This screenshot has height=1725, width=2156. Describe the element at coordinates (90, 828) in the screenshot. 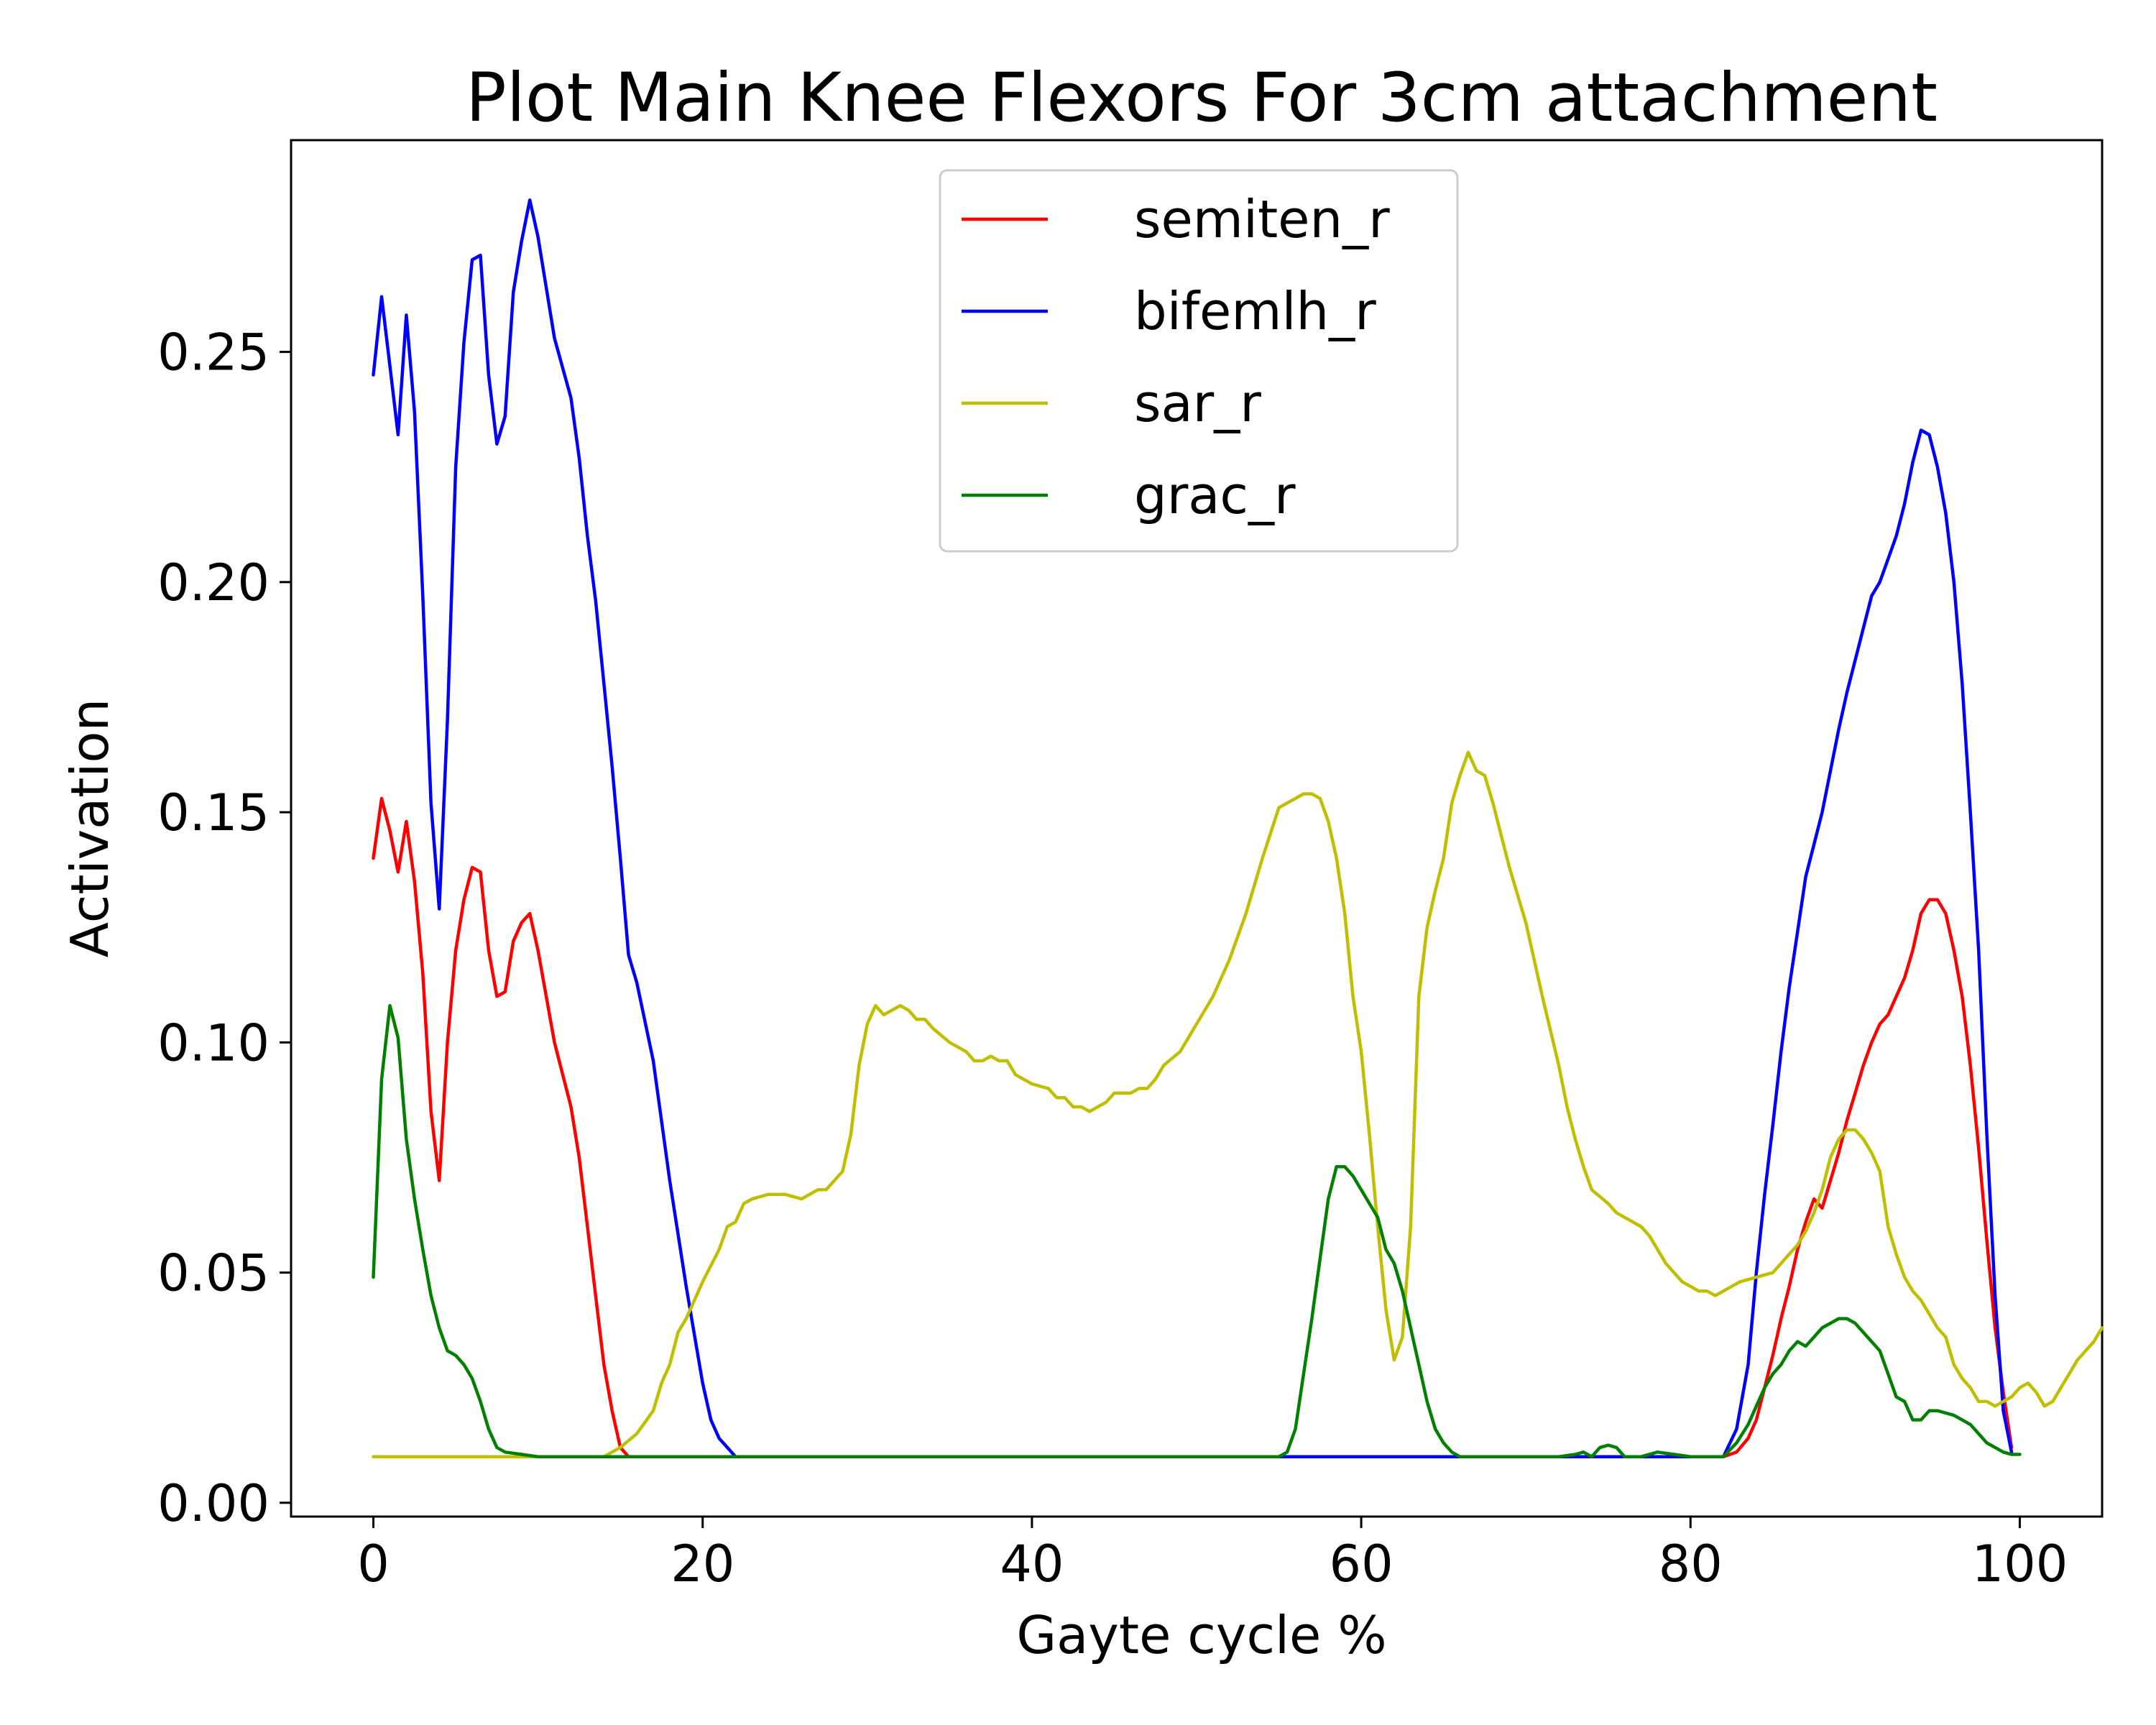

I see `y-axis-label: Activation` at that location.